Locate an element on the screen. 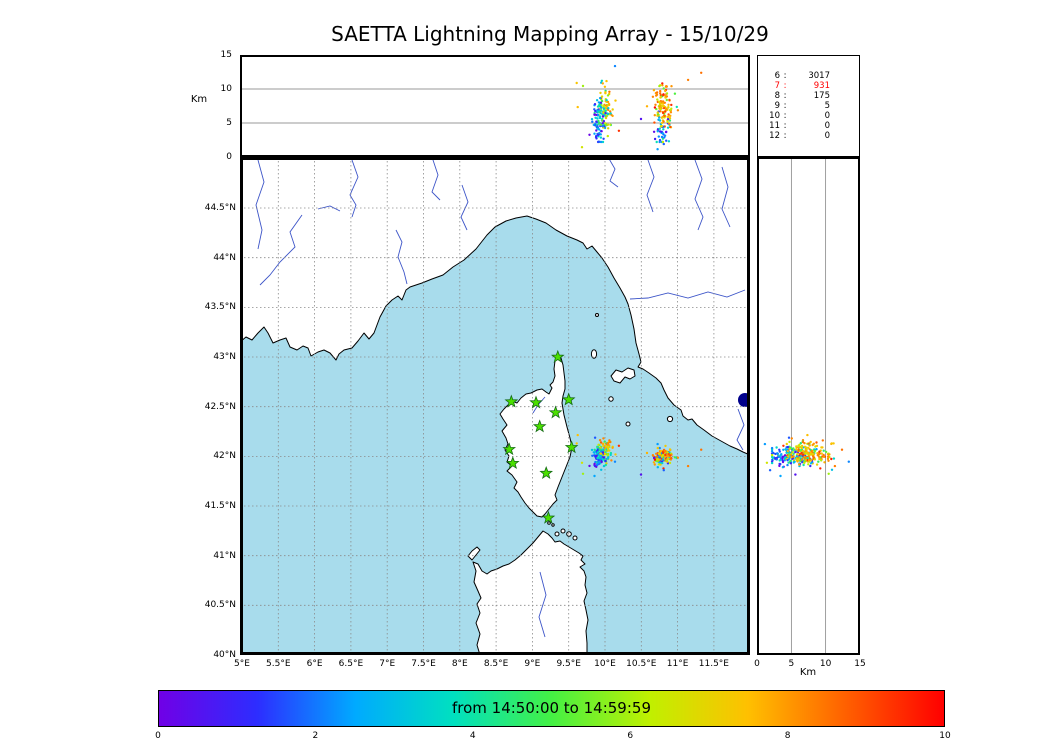 The image size is (1050, 750). colorbar-time-range-label: from 14:50:00 to 14:59:59 is located at coordinates (551, 708).